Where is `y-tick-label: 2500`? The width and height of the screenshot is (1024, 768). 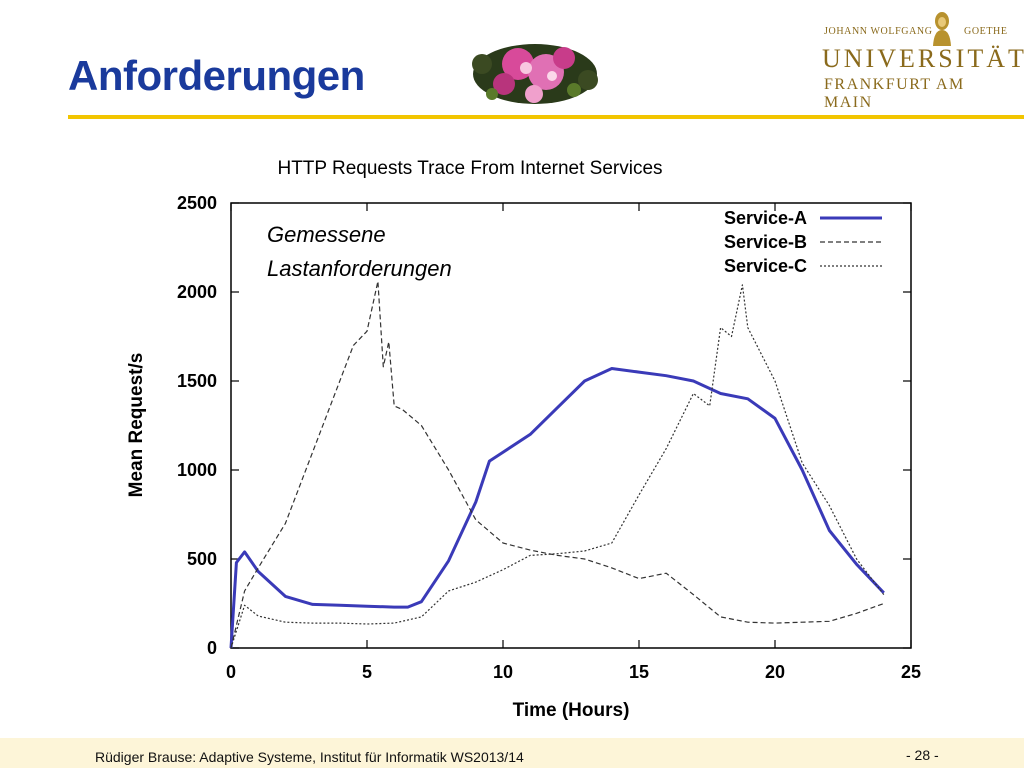 y-tick-label: 2500 is located at coordinates (197, 203).